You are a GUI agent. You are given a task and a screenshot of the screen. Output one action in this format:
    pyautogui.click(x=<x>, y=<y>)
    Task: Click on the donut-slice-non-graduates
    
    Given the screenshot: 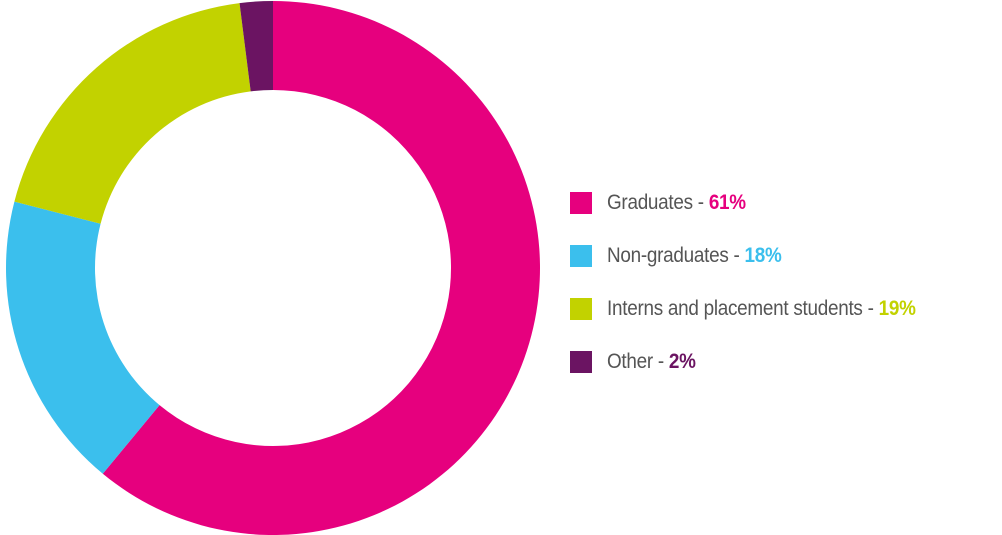 What is the action you would take?
    pyautogui.click(x=83, y=337)
    